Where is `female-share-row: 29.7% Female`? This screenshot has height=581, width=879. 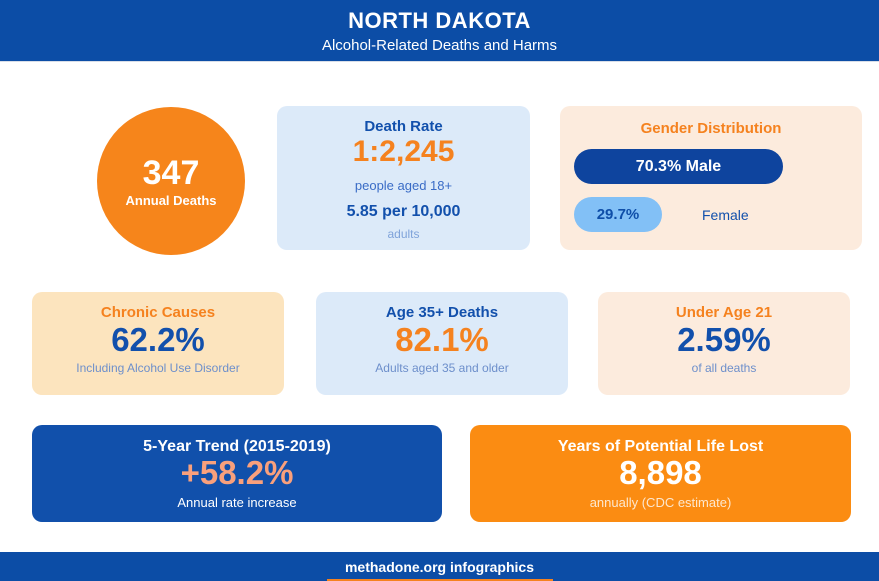 female-share-row: 29.7% Female is located at coordinates (711, 214).